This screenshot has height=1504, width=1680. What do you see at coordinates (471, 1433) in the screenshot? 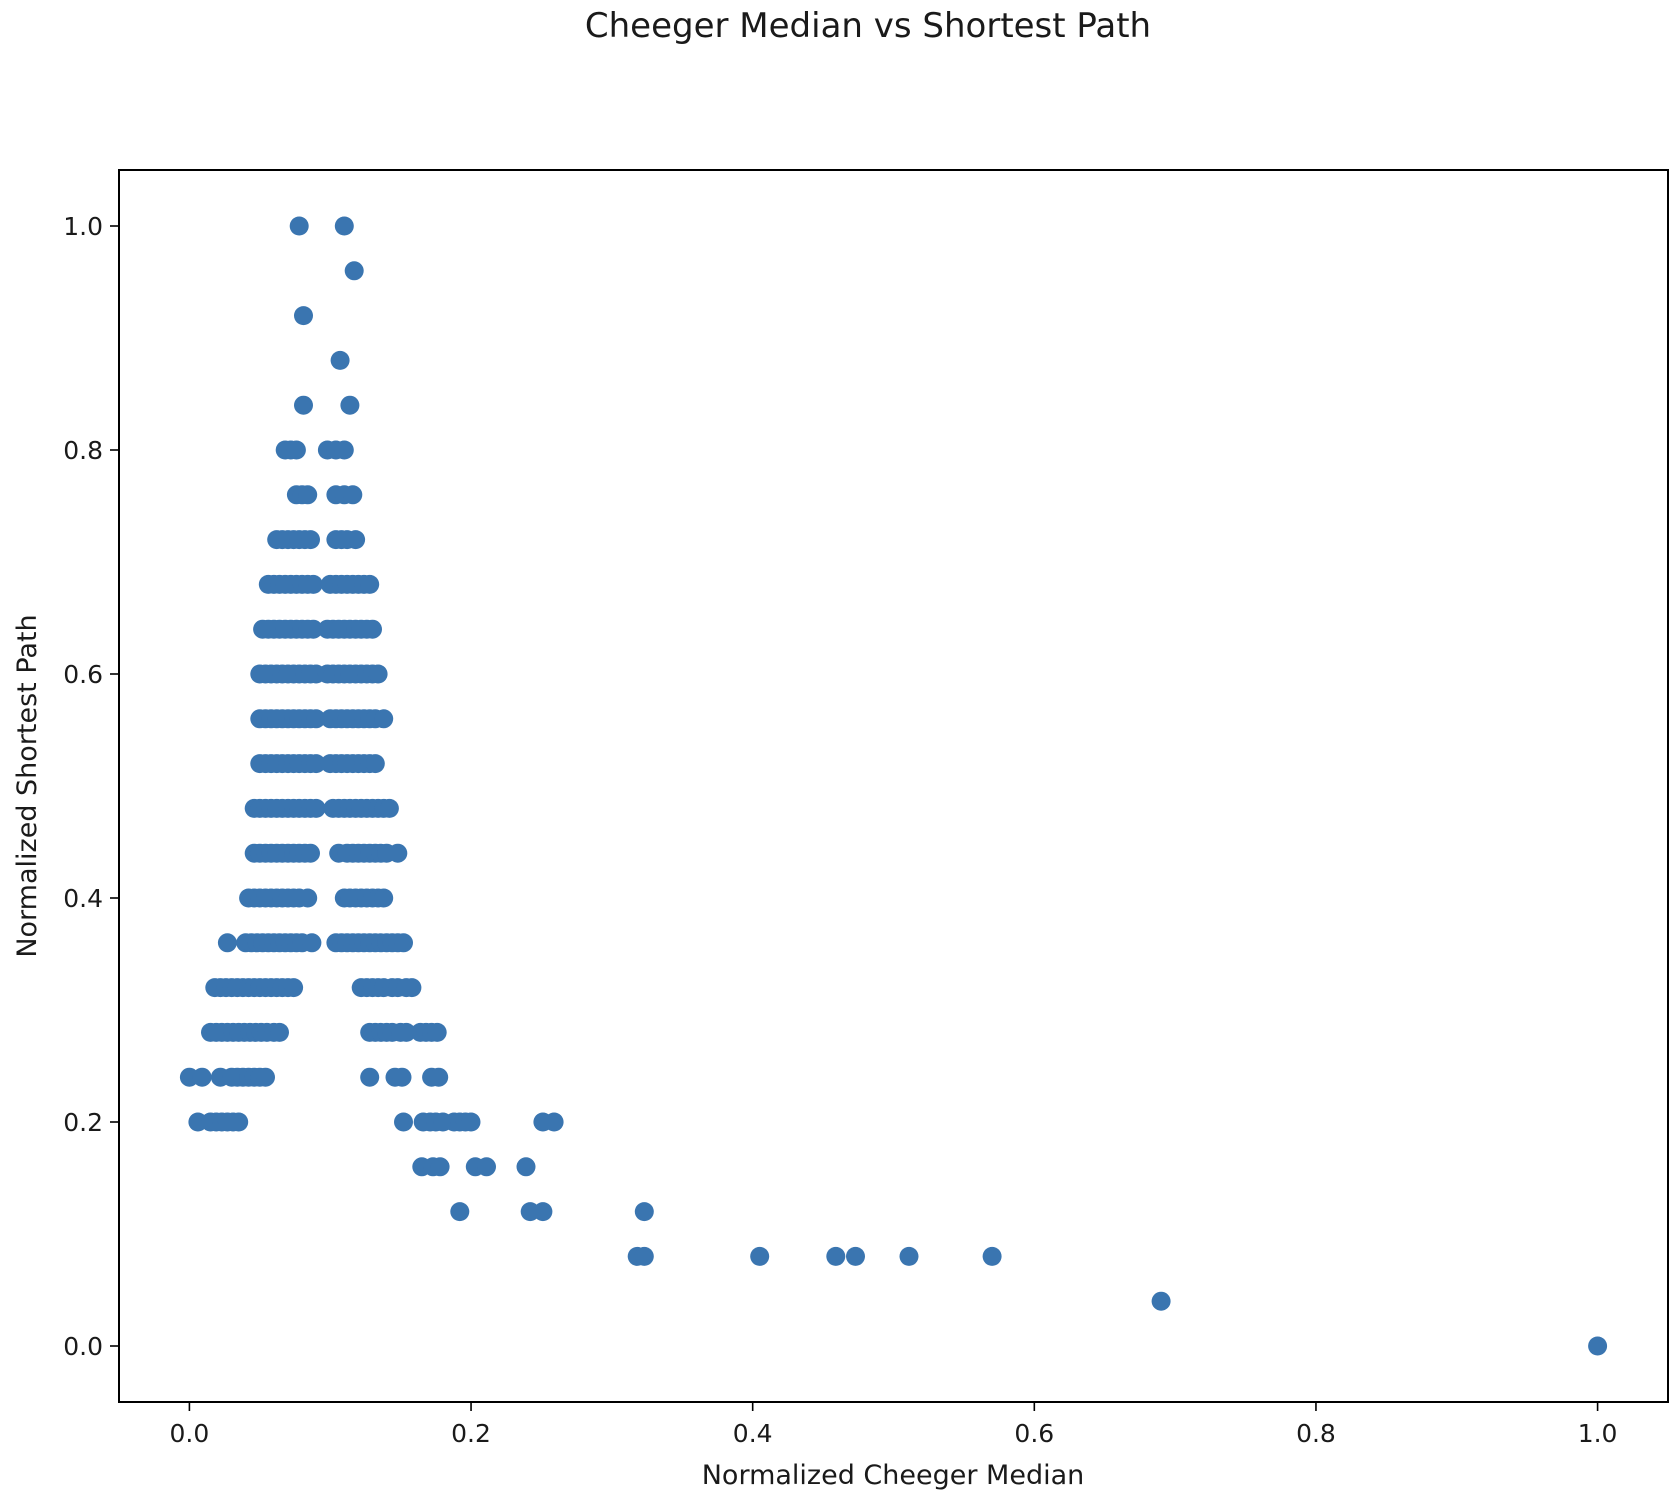
I see `x-tick-label-1: 0.2` at bounding box center [471, 1433].